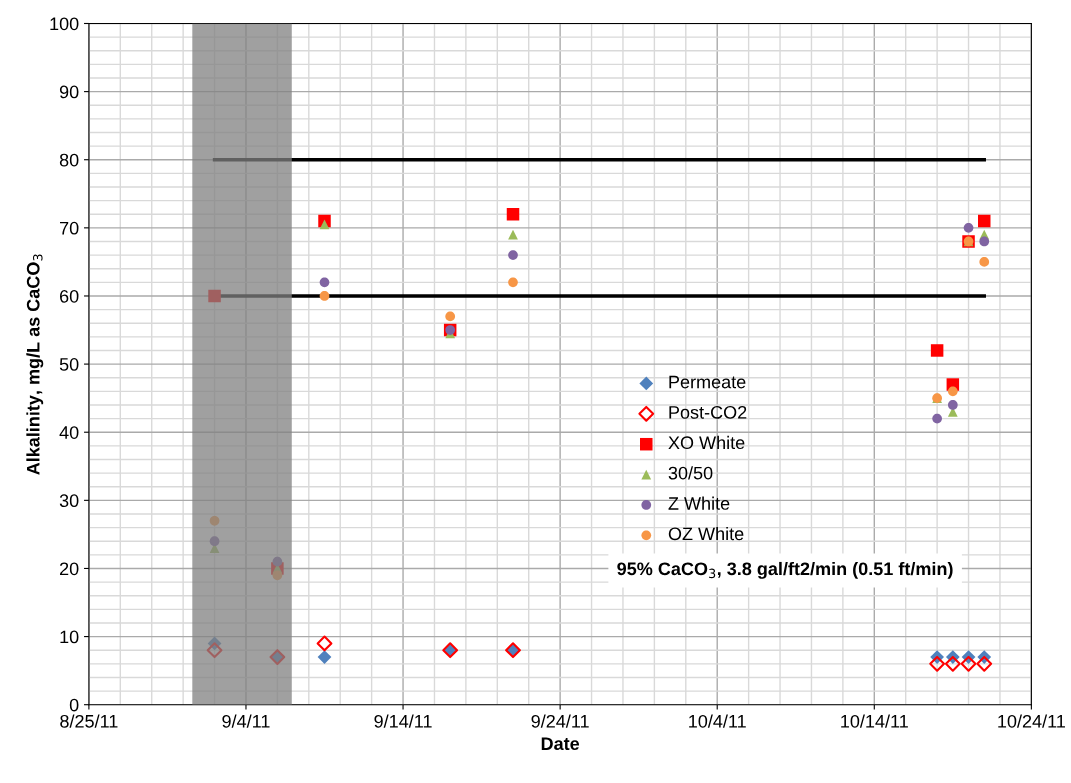  What do you see at coordinates (69, 569) in the screenshot?
I see `y-tick-label: 20` at bounding box center [69, 569].